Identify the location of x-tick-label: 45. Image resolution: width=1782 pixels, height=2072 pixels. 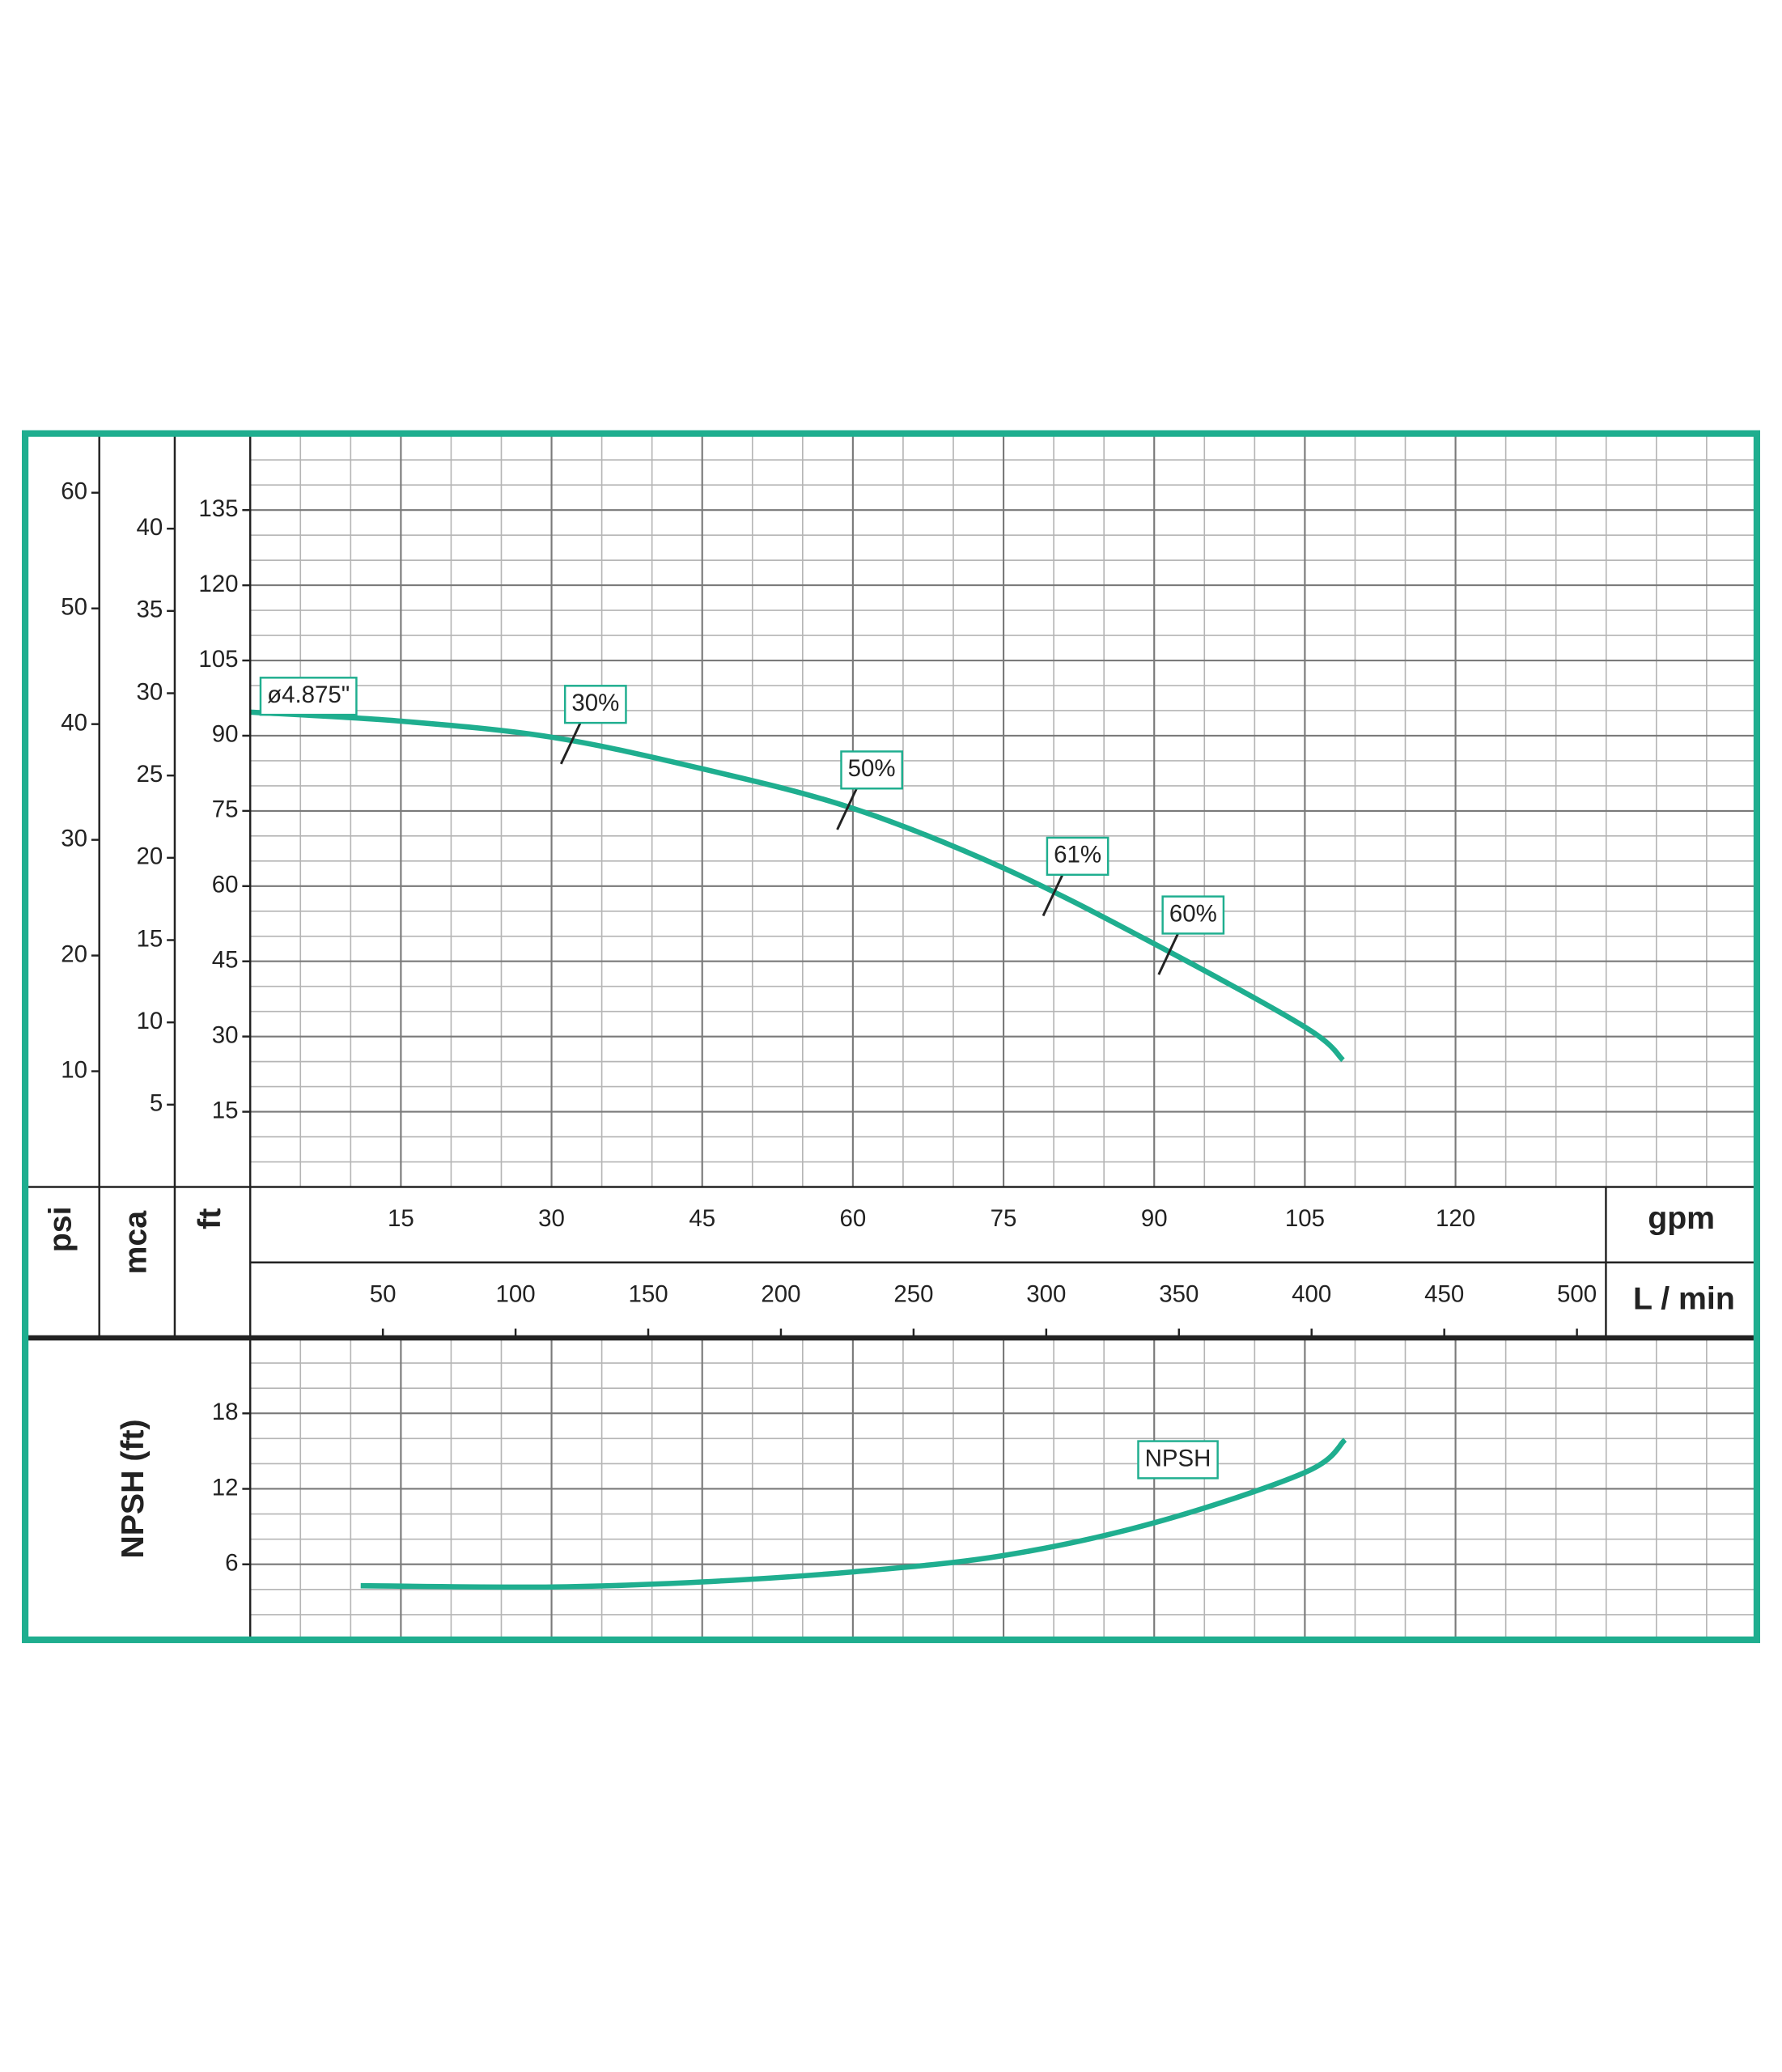
(702, 1218).